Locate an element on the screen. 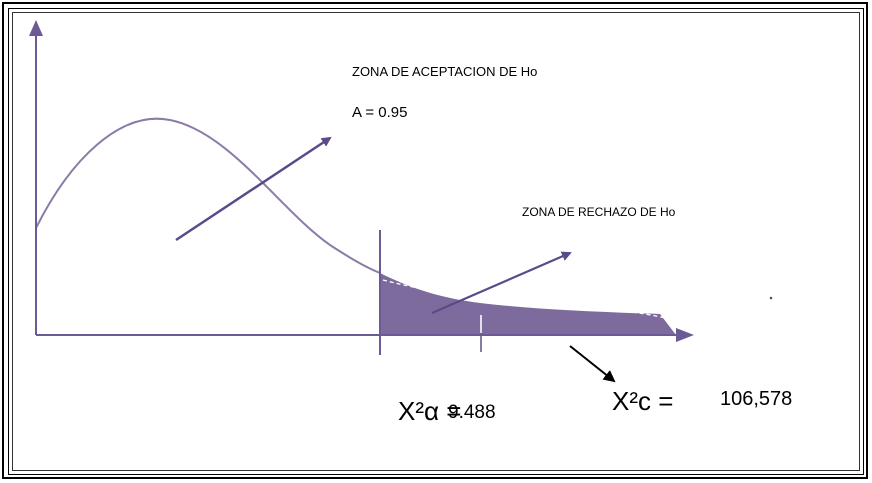 This screenshot has width=872, height=483. chi-alpha-symbol: X²α = is located at coordinates (430, 411).